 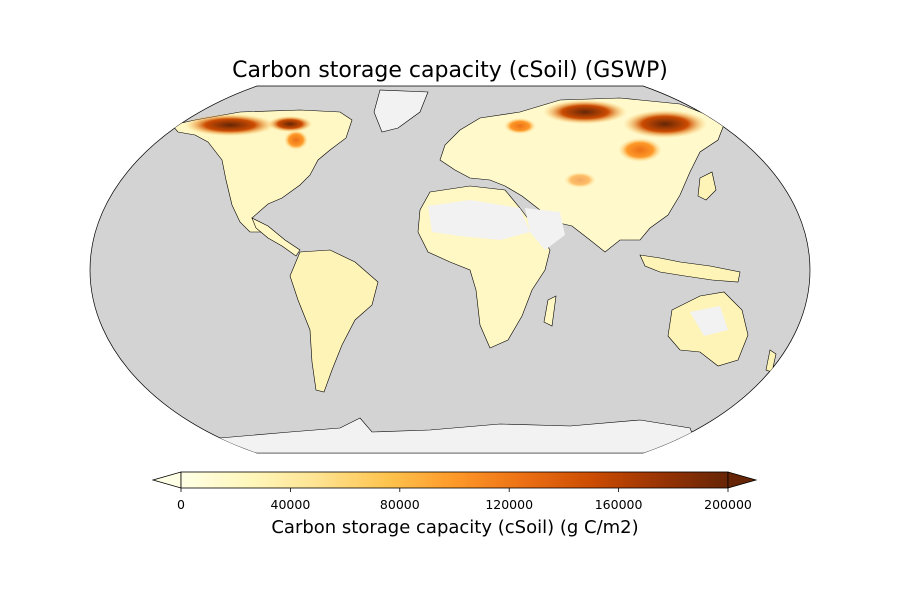 I want to click on australia-nodata, so click(x=709, y=321).